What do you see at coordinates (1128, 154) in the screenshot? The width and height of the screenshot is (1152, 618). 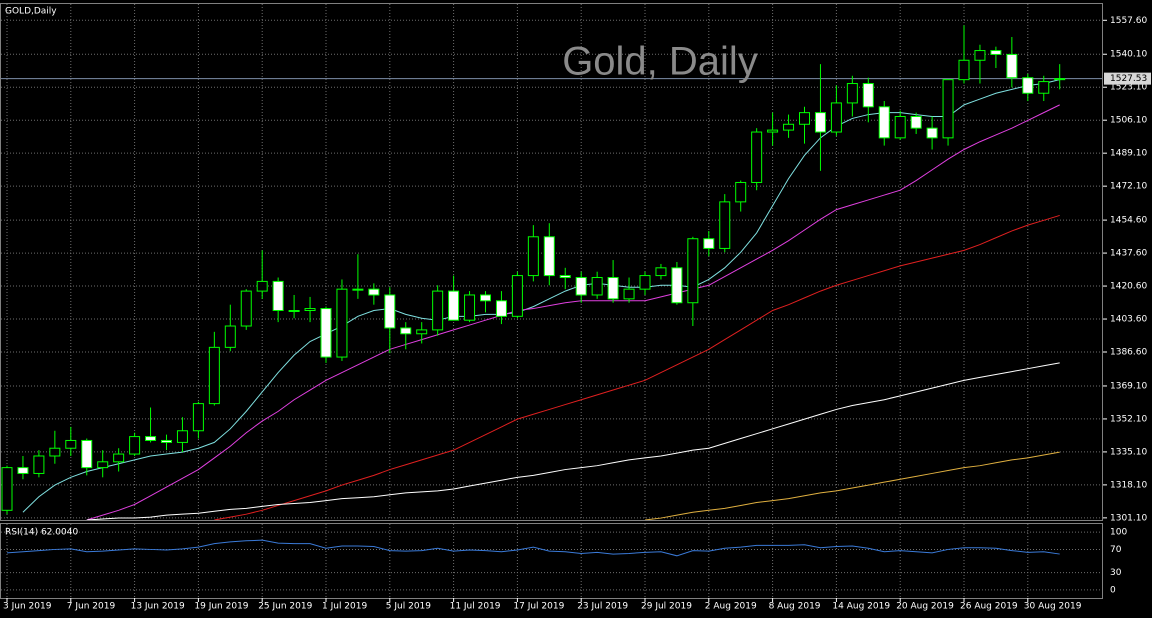 I see `y-tick-label: 1489.10` at bounding box center [1128, 154].